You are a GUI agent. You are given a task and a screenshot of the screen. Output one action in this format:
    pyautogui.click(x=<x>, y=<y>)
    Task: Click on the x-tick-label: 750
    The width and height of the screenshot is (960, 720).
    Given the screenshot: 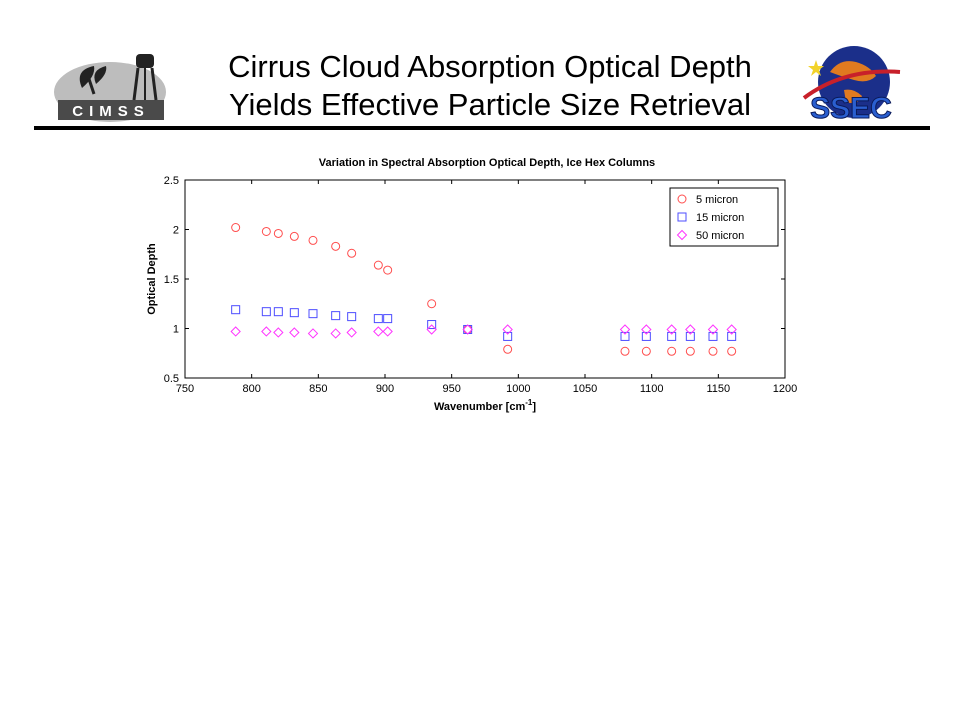 What is the action you would take?
    pyautogui.click(x=185, y=389)
    